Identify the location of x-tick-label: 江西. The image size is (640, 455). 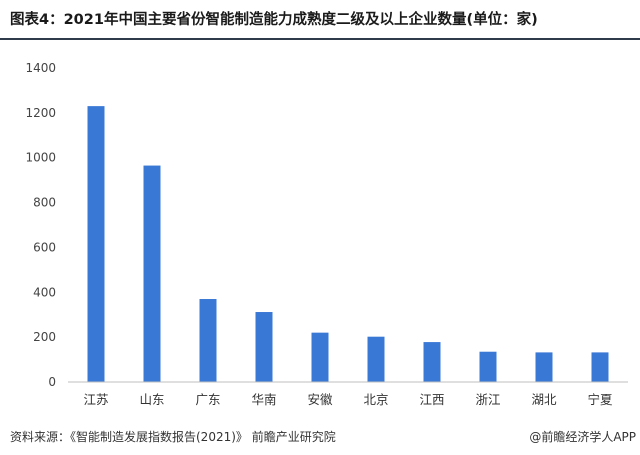
(431, 399).